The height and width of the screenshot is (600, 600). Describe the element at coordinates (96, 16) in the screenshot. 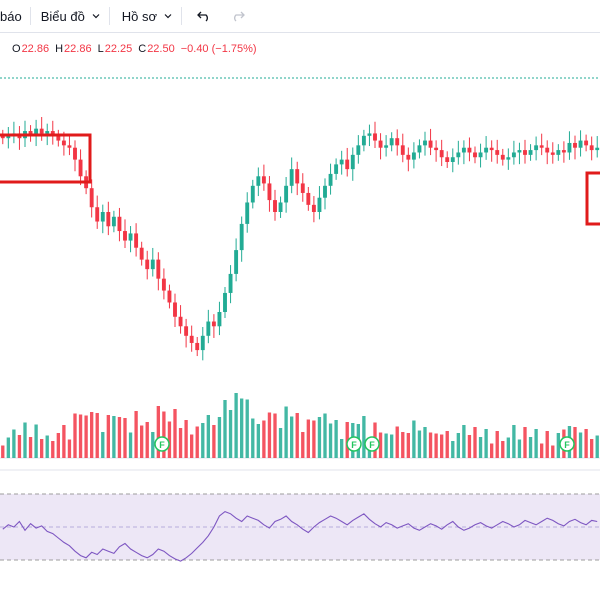

I see `chevron-down-icon` at that location.